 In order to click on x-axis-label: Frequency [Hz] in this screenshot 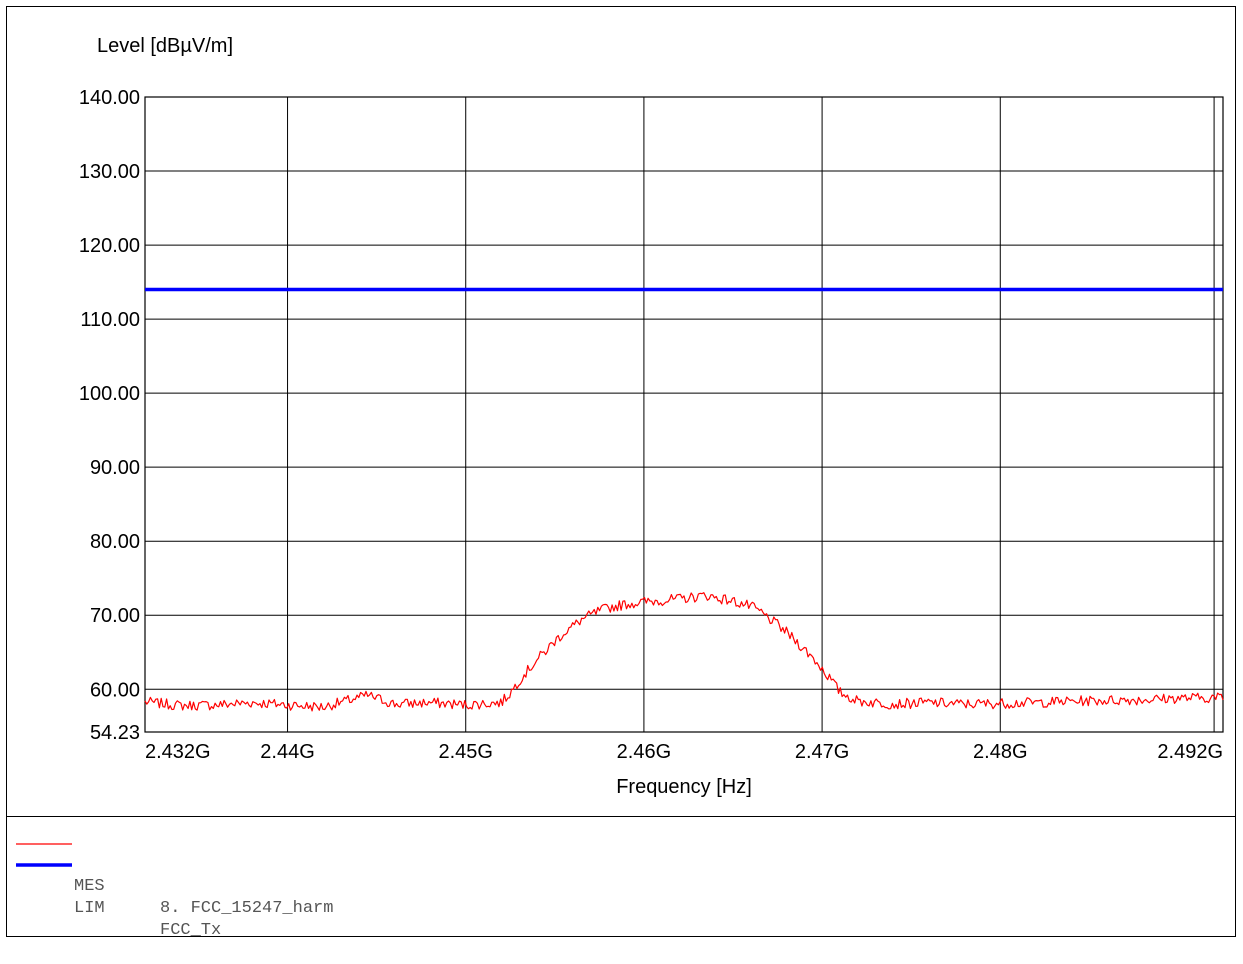, I will do `click(684, 787)`.